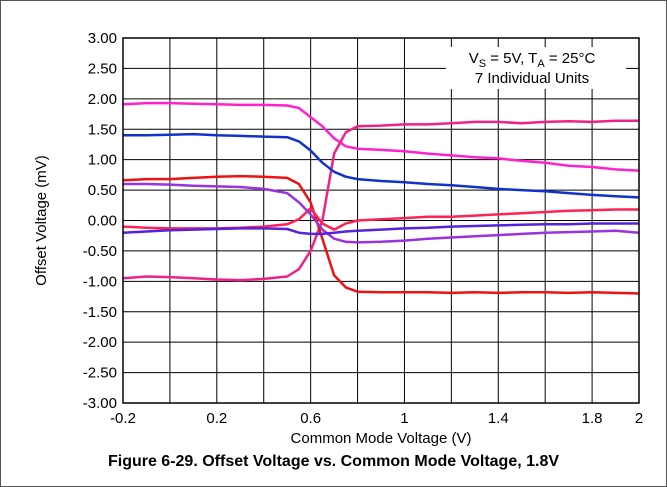  What do you see at coordinates (404, 418) in the screenshot?
I see `x-tick-label: 1` at bounding box center [404, 418].